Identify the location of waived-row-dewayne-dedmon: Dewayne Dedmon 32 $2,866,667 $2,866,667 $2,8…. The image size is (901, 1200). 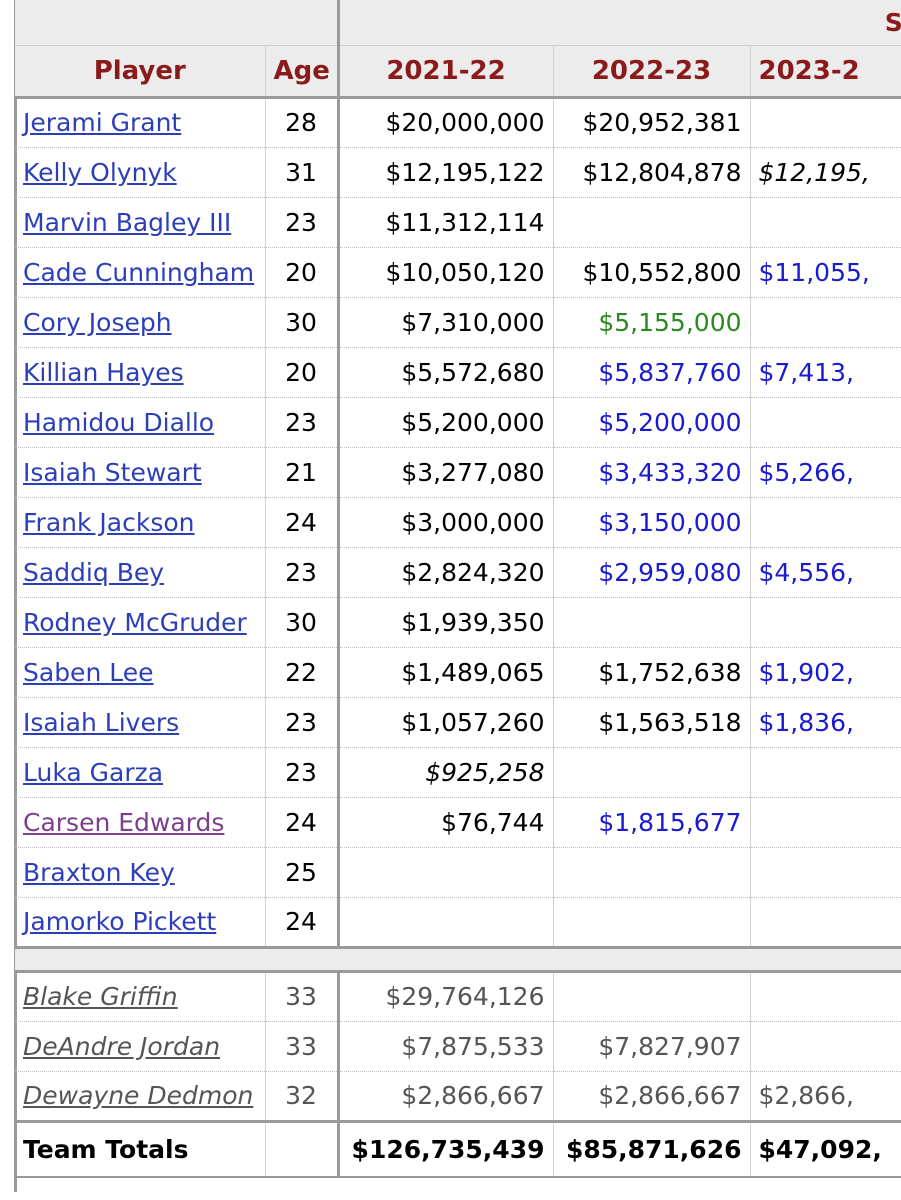
(458, 1096).